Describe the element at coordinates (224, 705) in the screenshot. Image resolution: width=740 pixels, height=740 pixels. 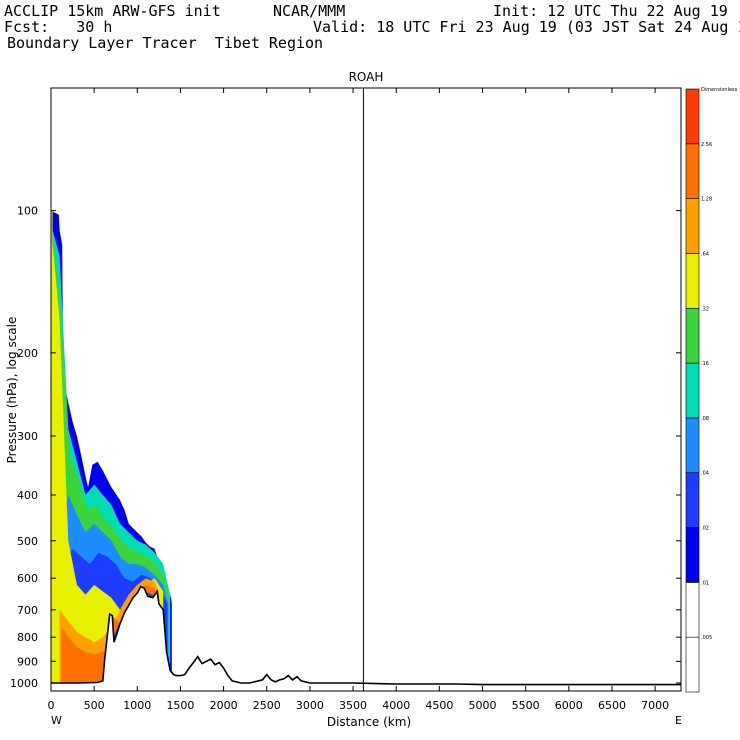
I see `x-tick-label: 2000` at that location.